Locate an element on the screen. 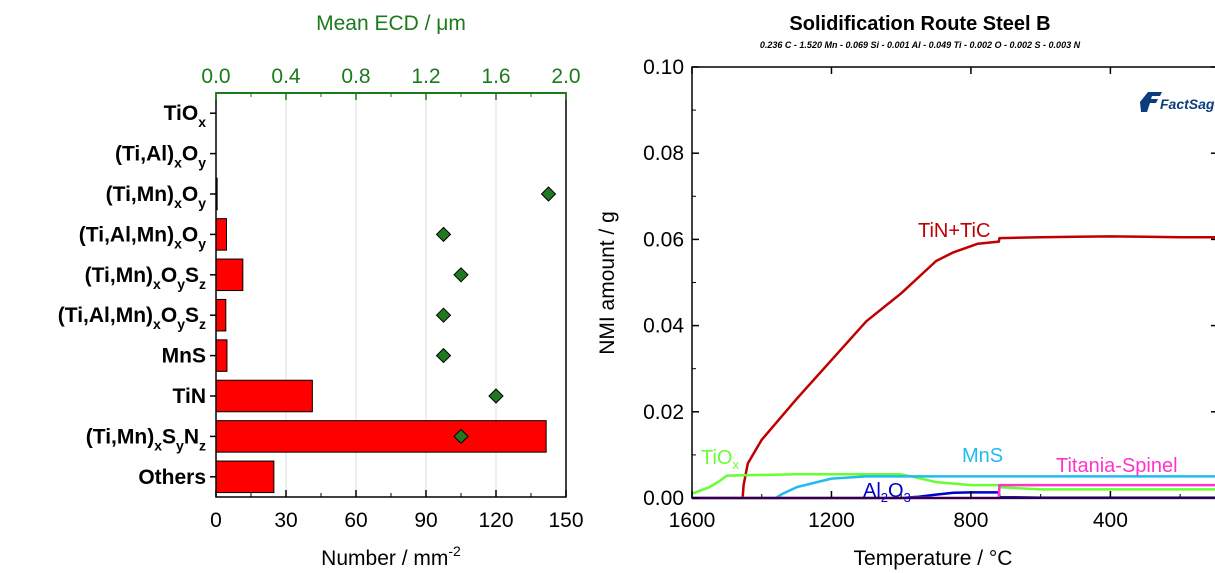  category-label-part-2-0: x is located at coordinates (178, 203).